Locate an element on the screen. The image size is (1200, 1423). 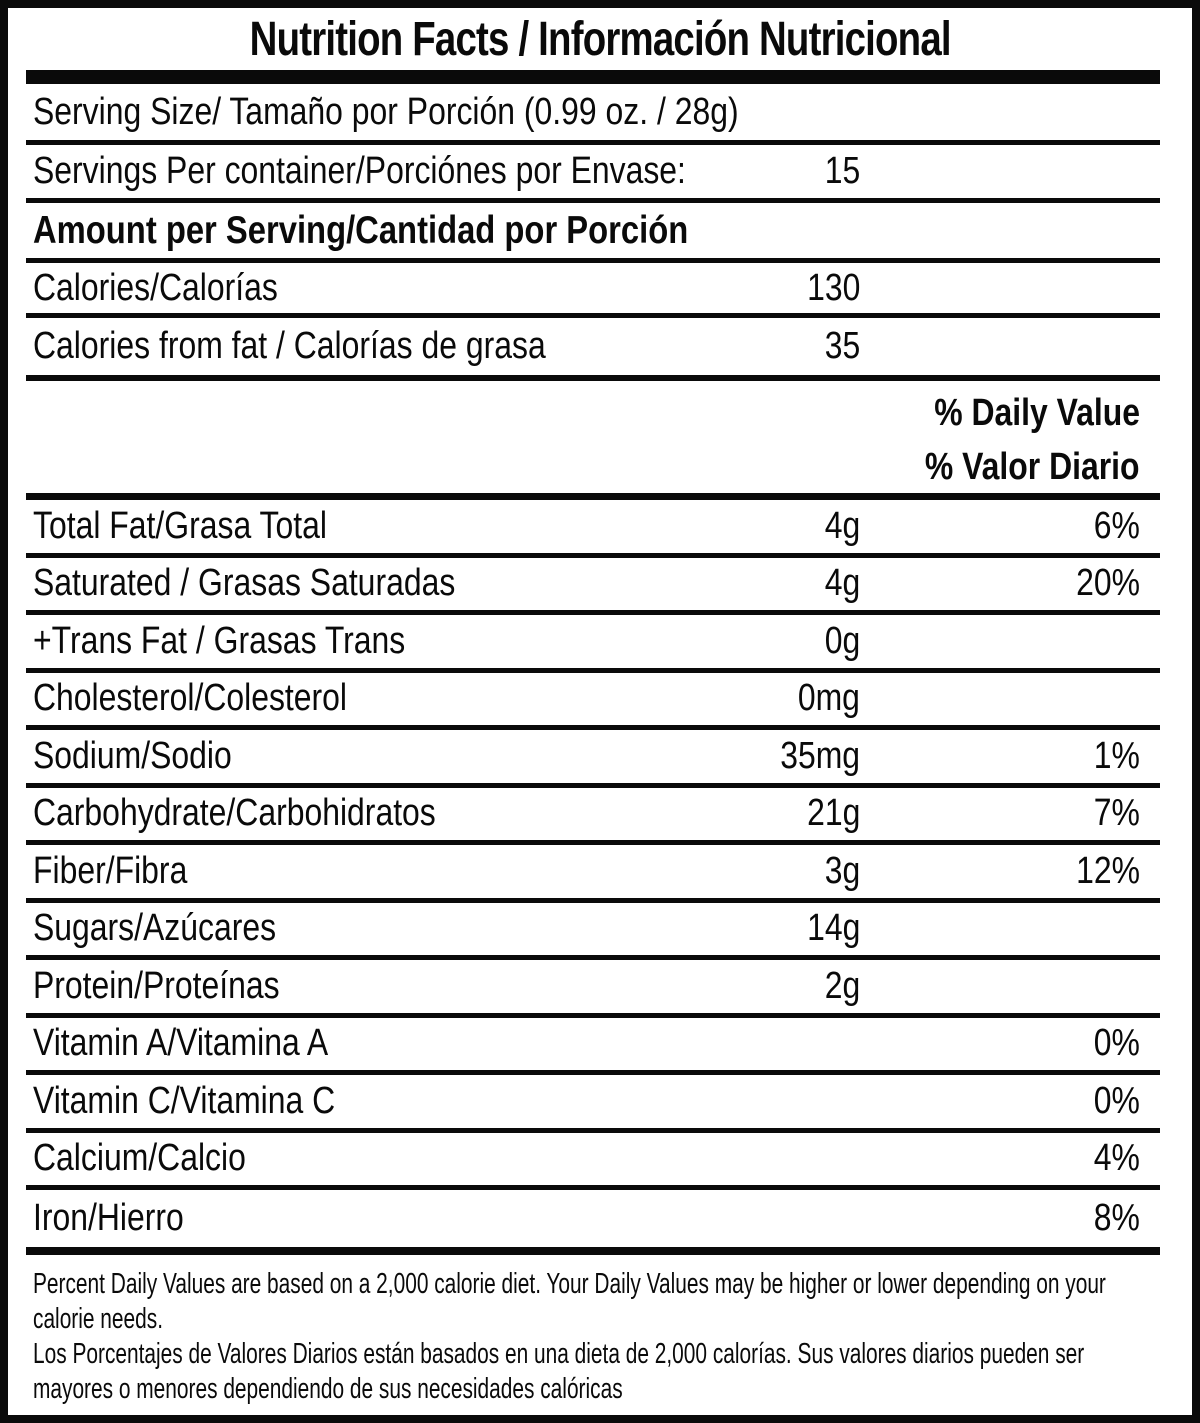
nutrient-label: Total Fat/Grasa Total is located at coordinates (180, 525).